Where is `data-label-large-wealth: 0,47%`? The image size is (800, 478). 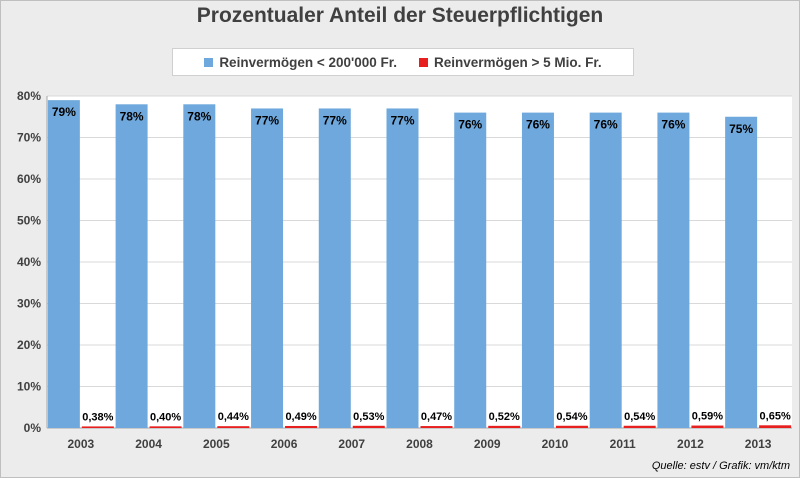
data-label-large-wealth: 0,47% is located at coordinates (436, 417).